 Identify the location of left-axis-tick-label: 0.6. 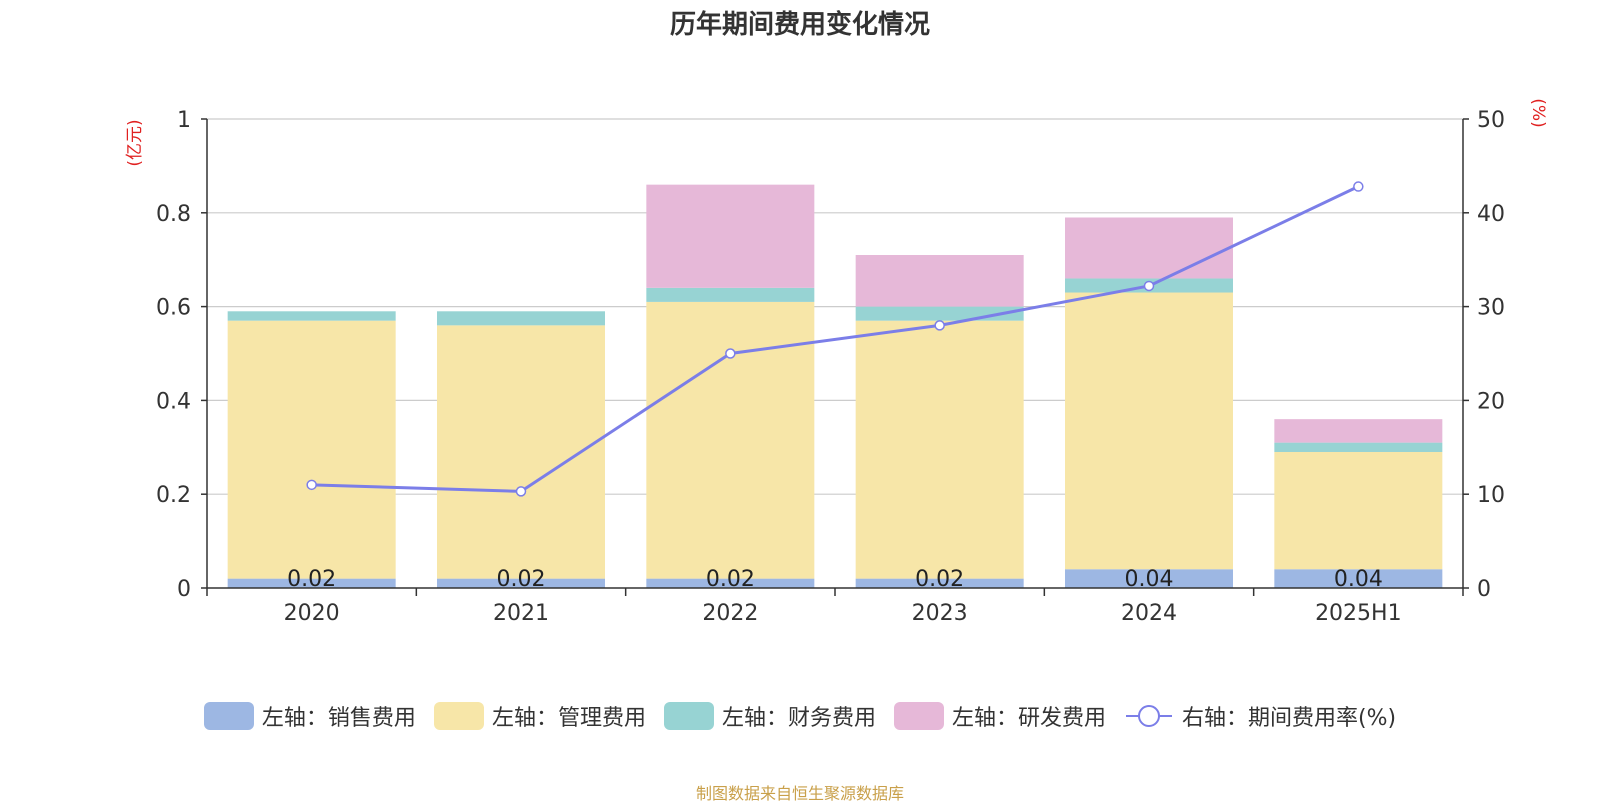
(173, 308).